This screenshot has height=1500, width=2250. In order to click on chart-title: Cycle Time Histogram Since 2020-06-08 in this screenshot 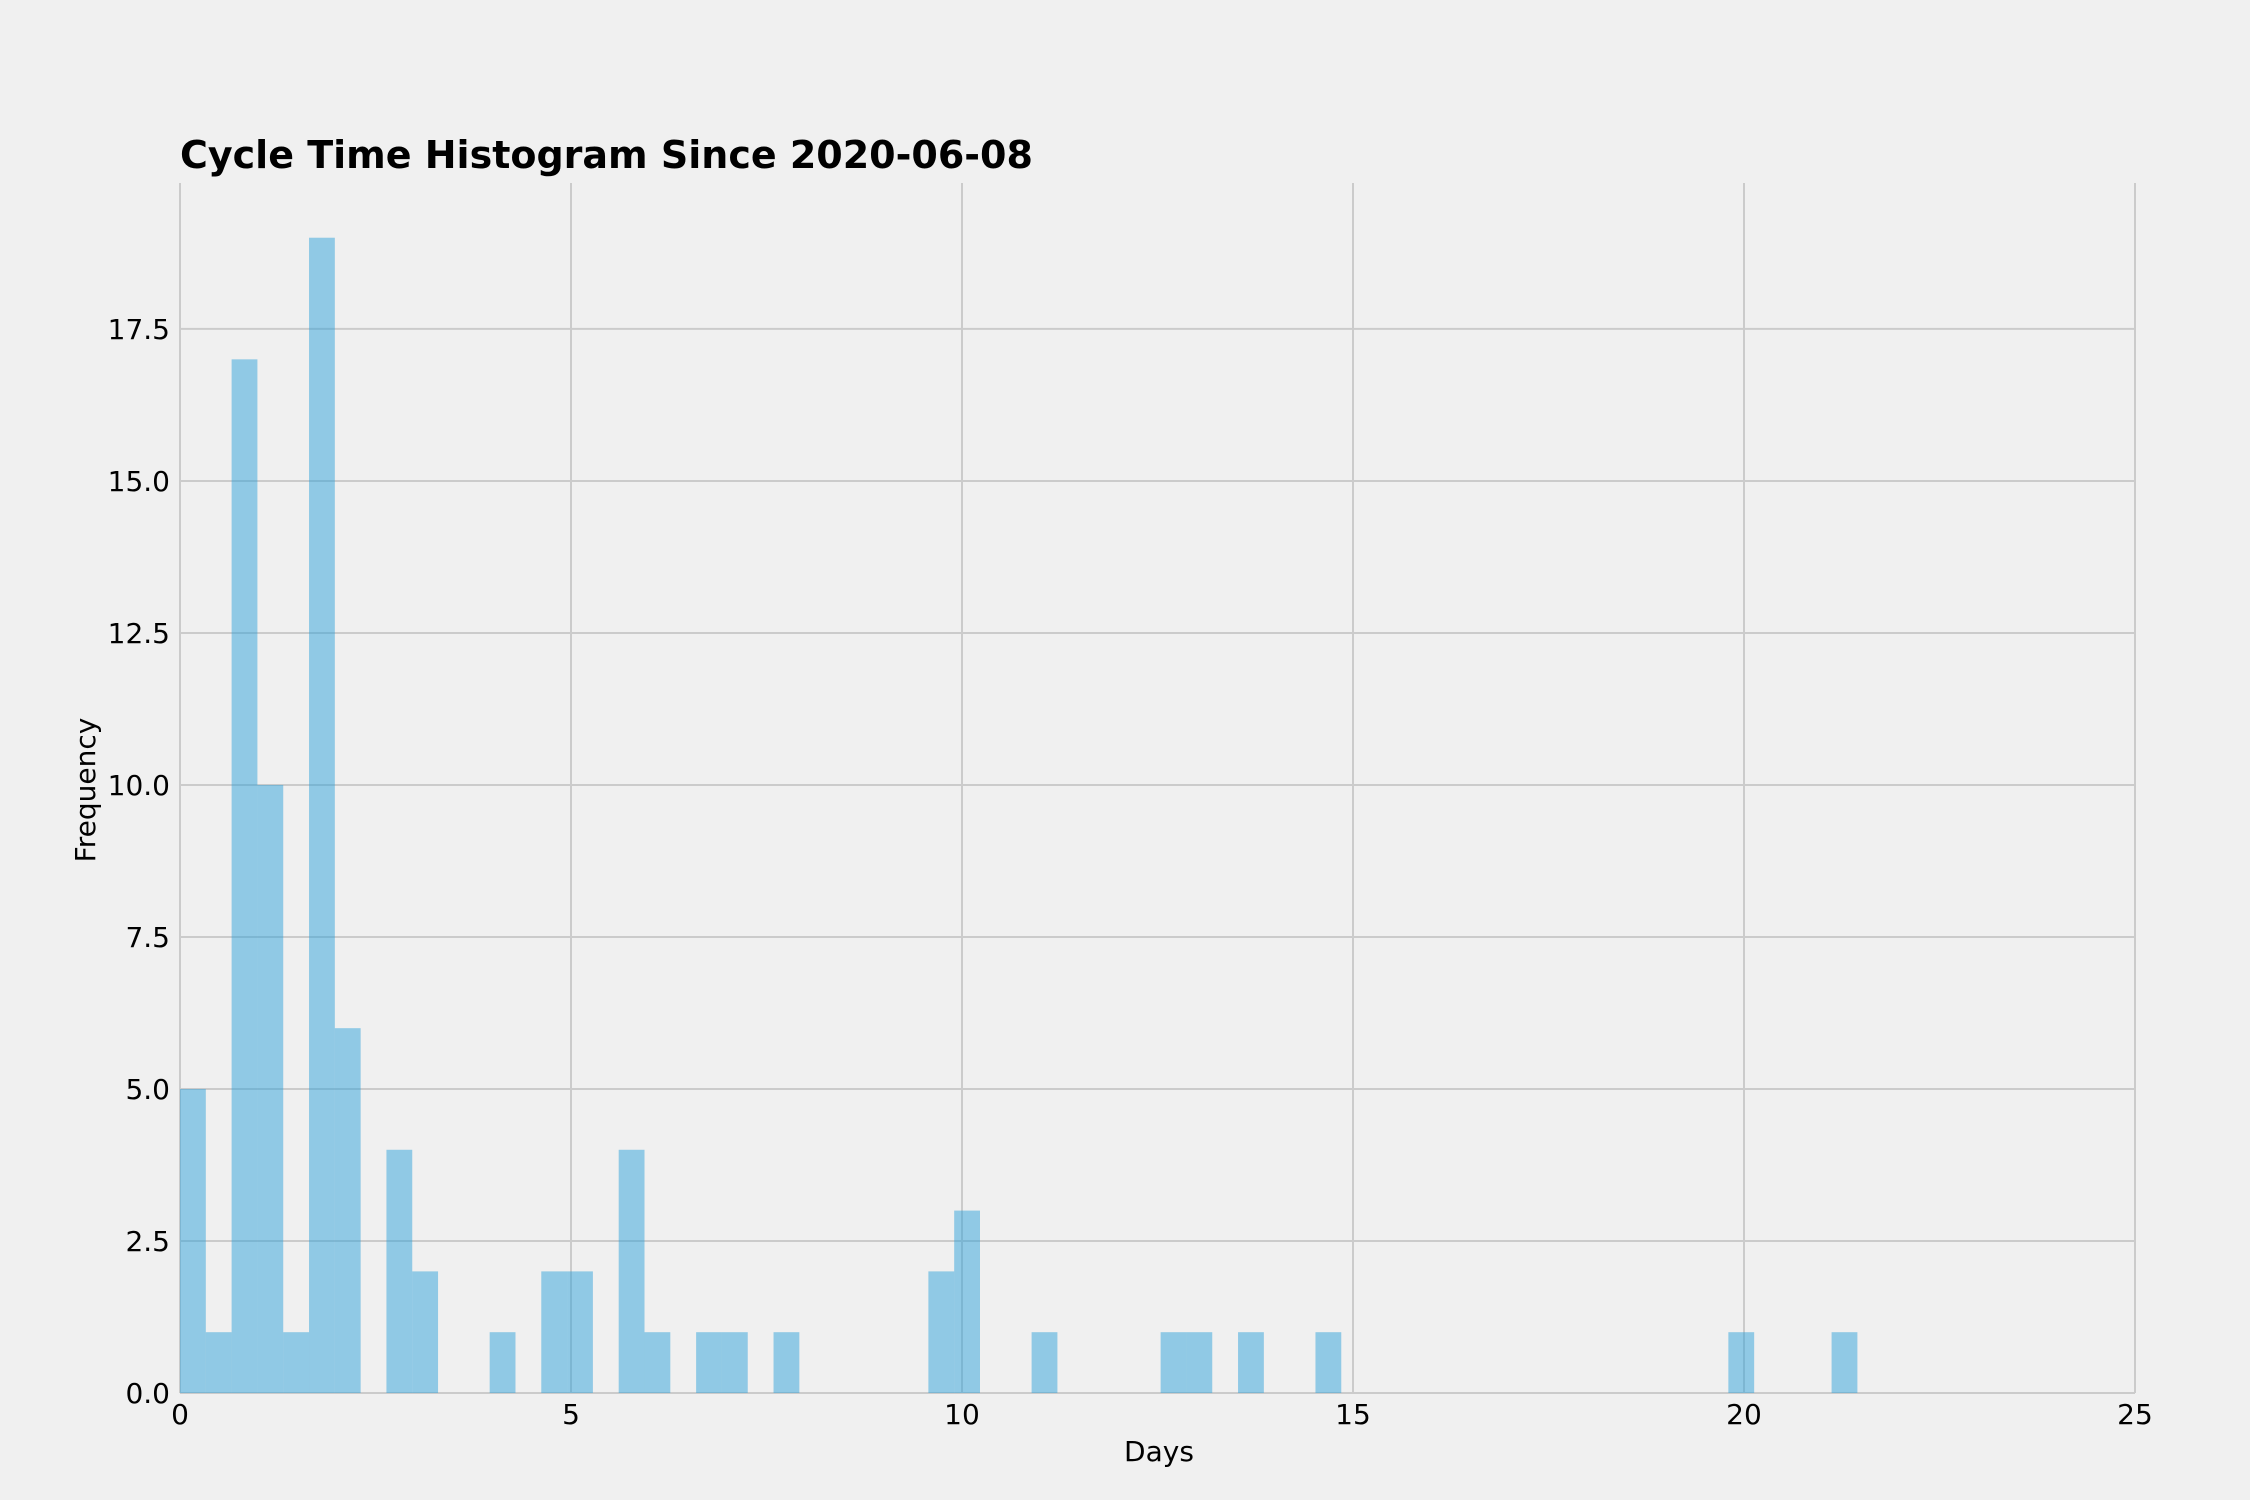, I will do `click(606, 155)`.